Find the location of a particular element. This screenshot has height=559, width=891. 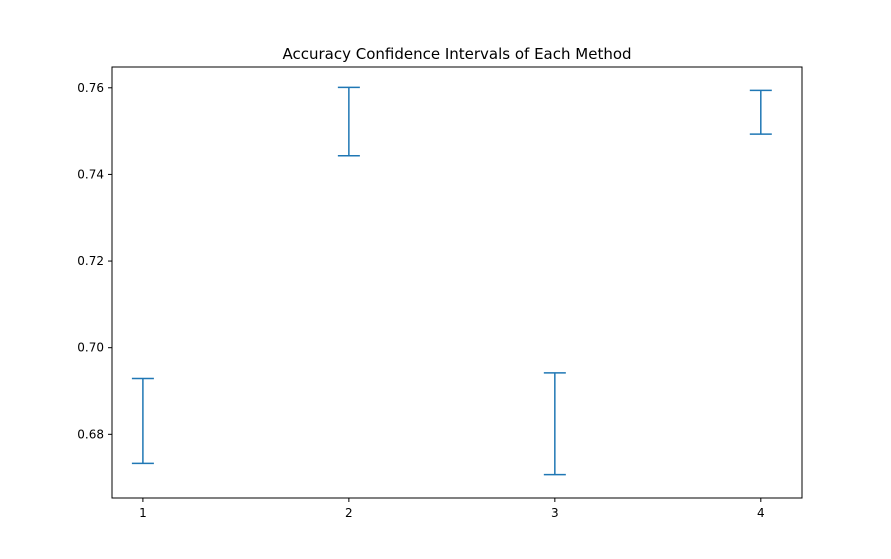

x-tick-label: 2 is located at coordinates (349, 513).